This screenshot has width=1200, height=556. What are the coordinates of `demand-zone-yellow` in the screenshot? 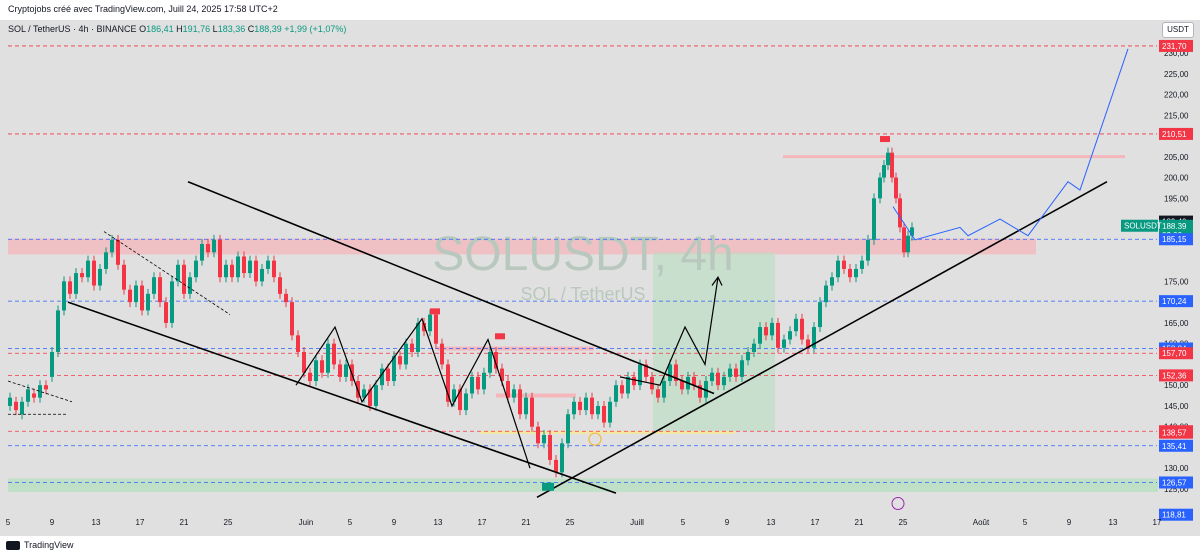 It's located at (607, 432).